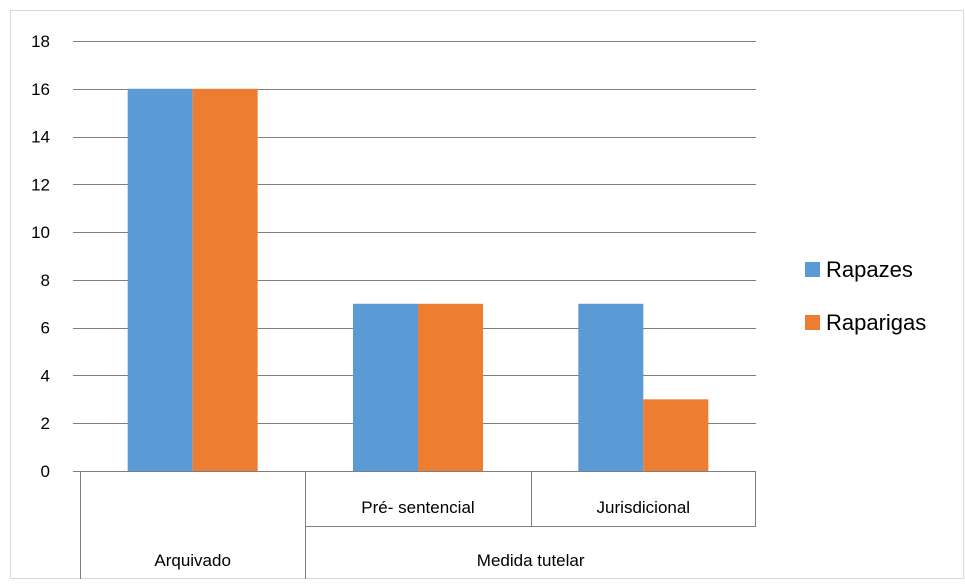 The height and width of the screenshot is (585, 965). Describe the element at coordinates (40, 89) in the screenshot. I see `y-tick-label: 16` at that location.